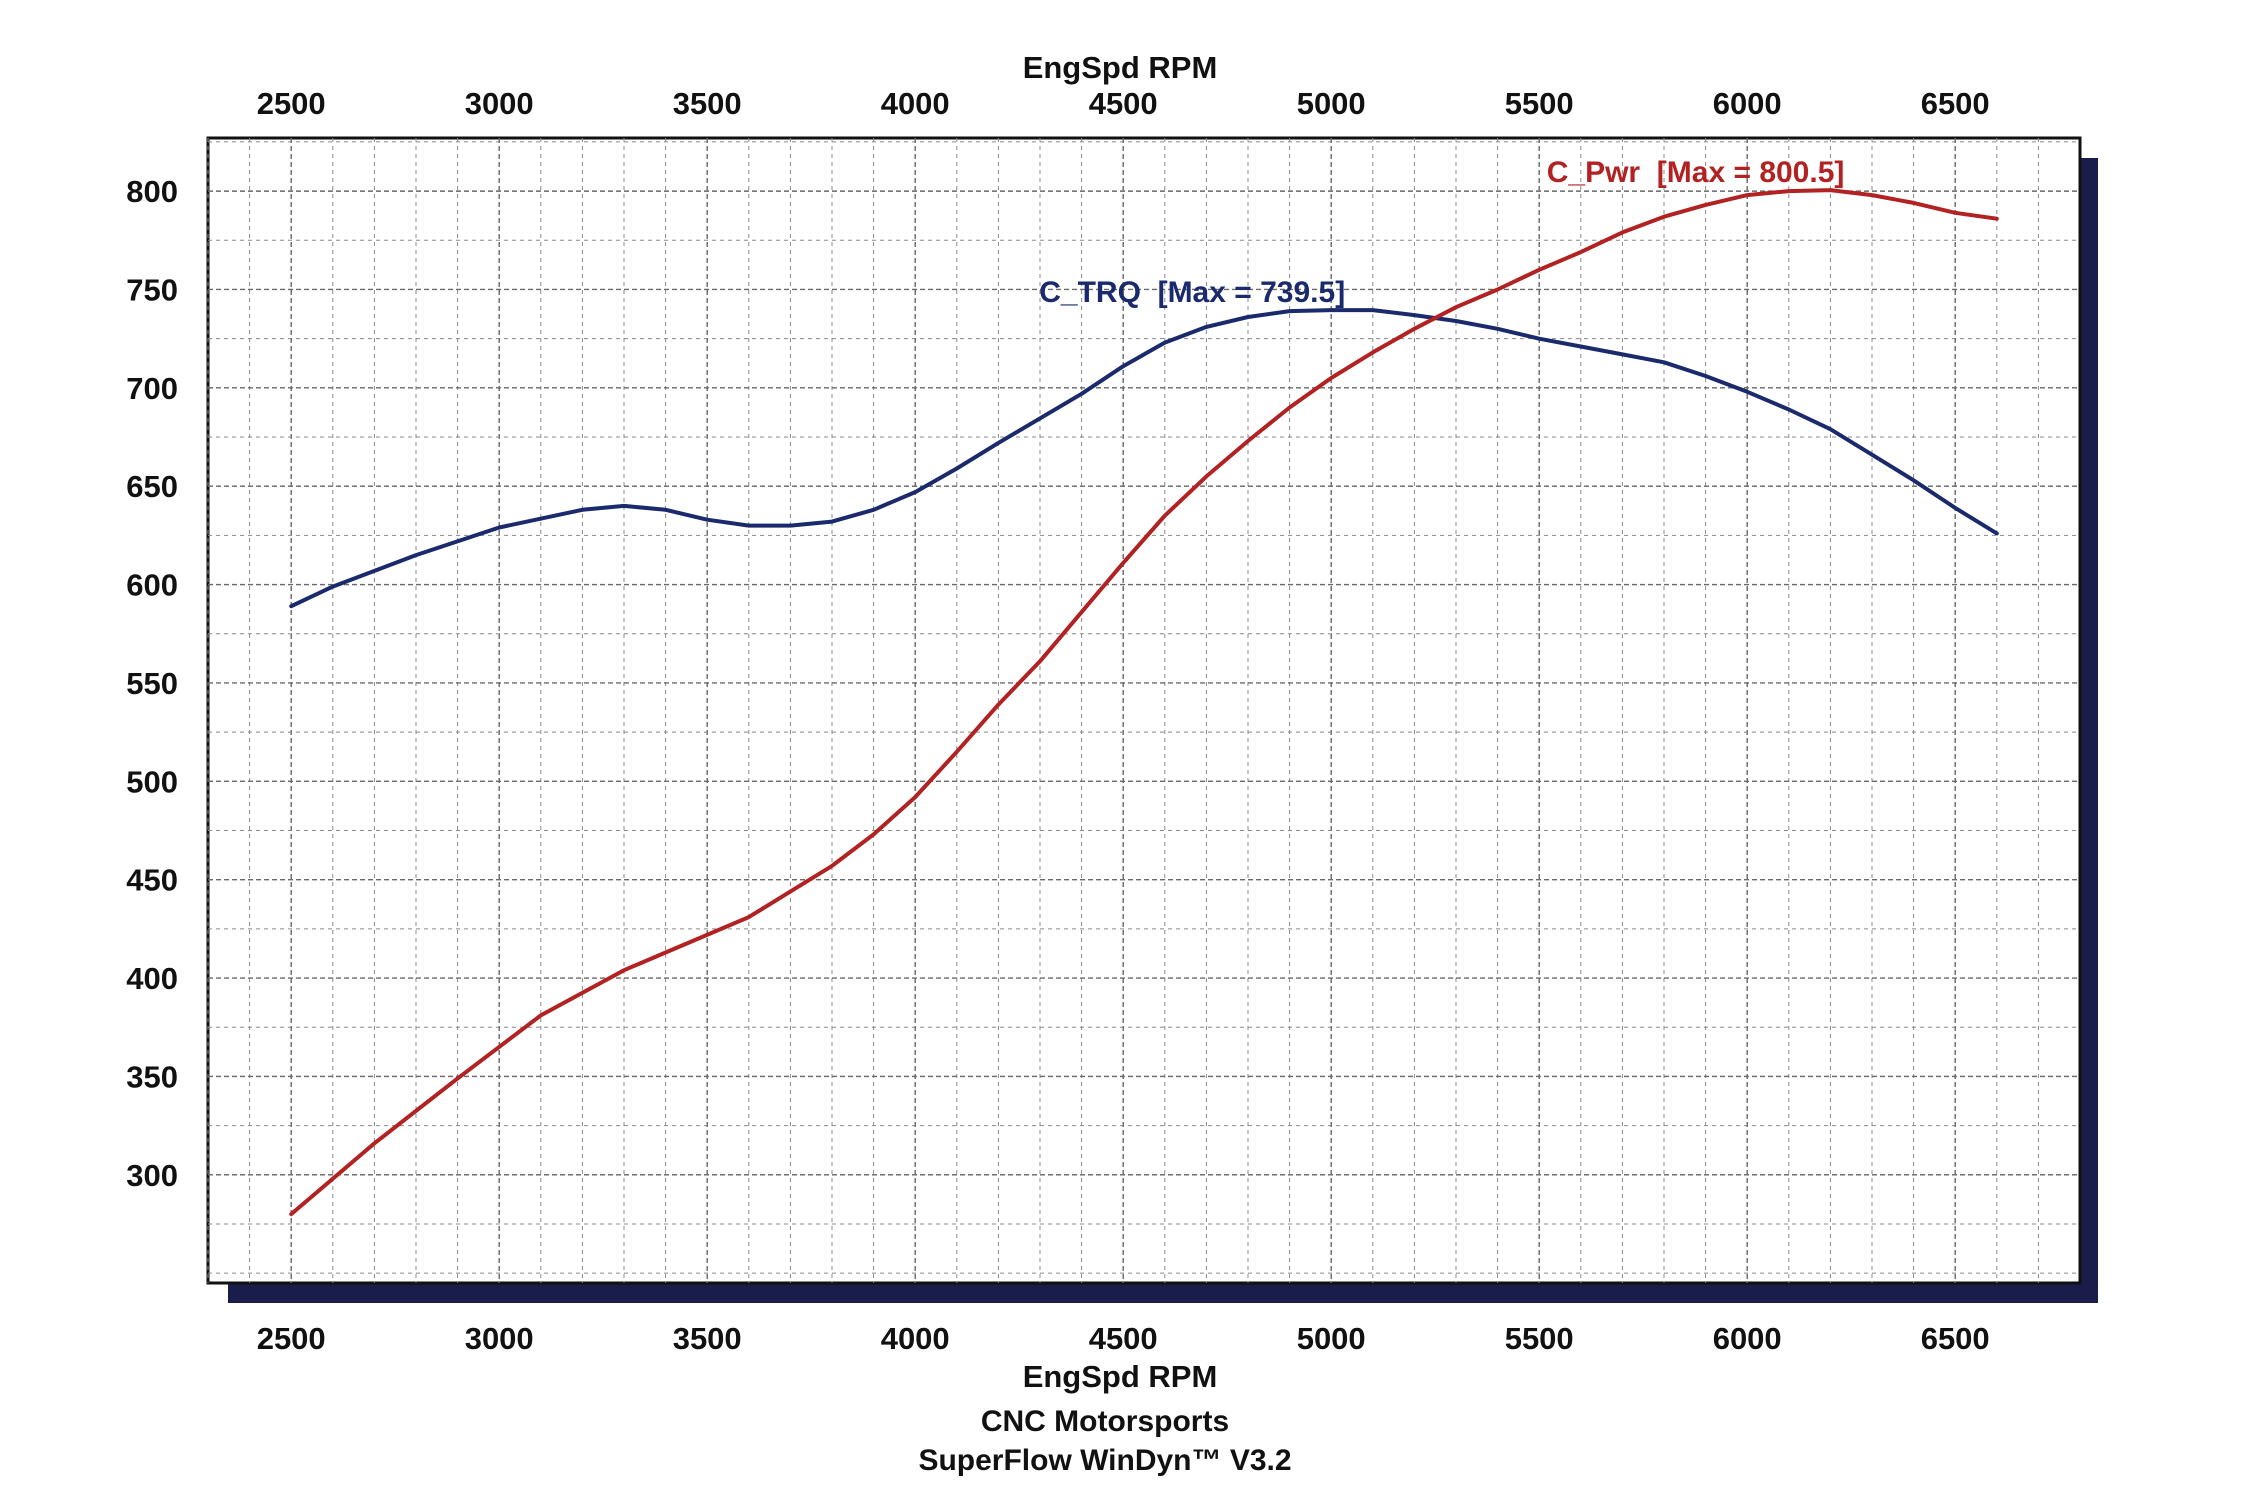 Image resolution: width=2248 pixels, height=1499 pixels. I want to click on series-annotation-c-pwr: C_Pwr [Max = 800.5], so click(1696, 172).